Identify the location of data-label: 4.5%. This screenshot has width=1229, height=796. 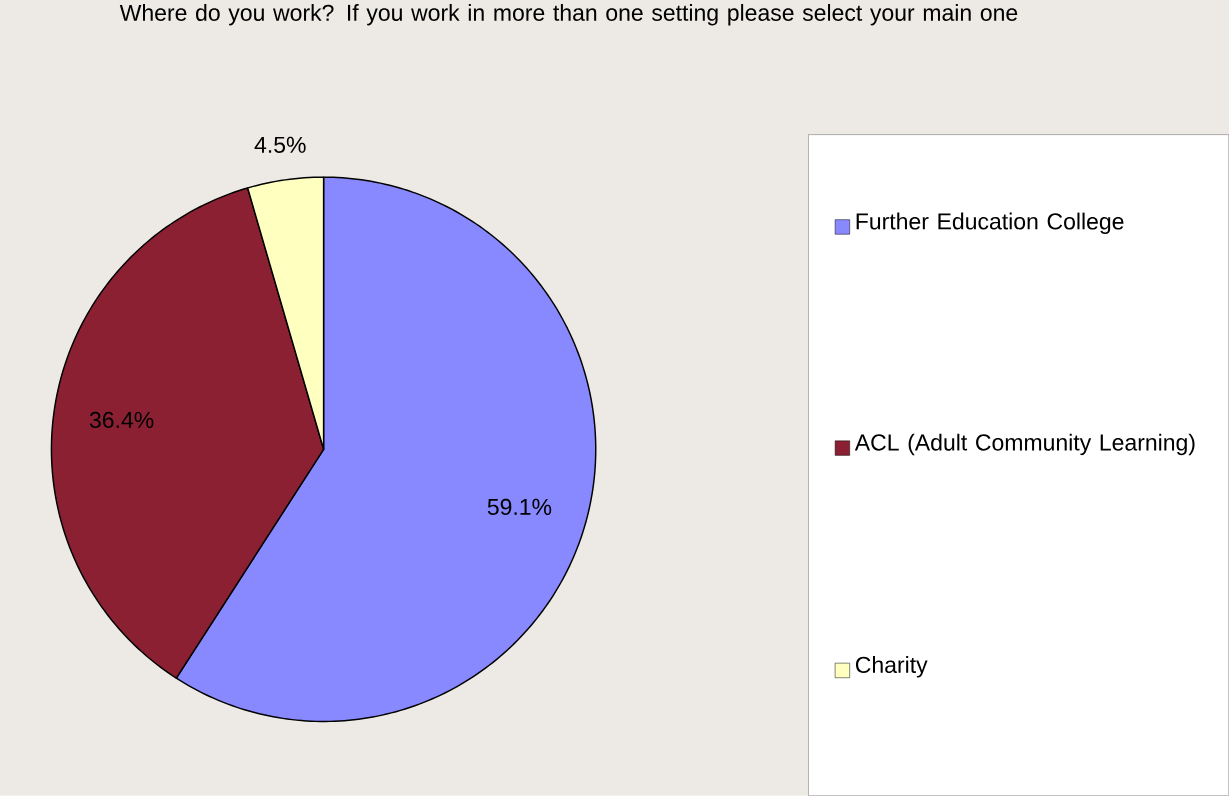
(280, 145).